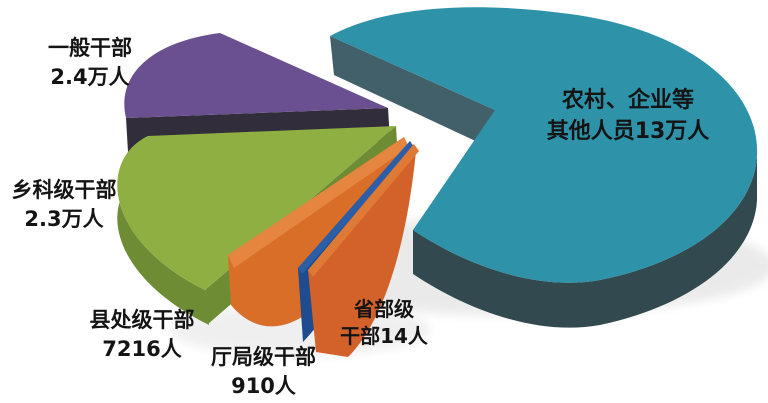 The height and width of the screenshot is (403, 768). I want to click on slice-xianchu-side, so click(317, 232).